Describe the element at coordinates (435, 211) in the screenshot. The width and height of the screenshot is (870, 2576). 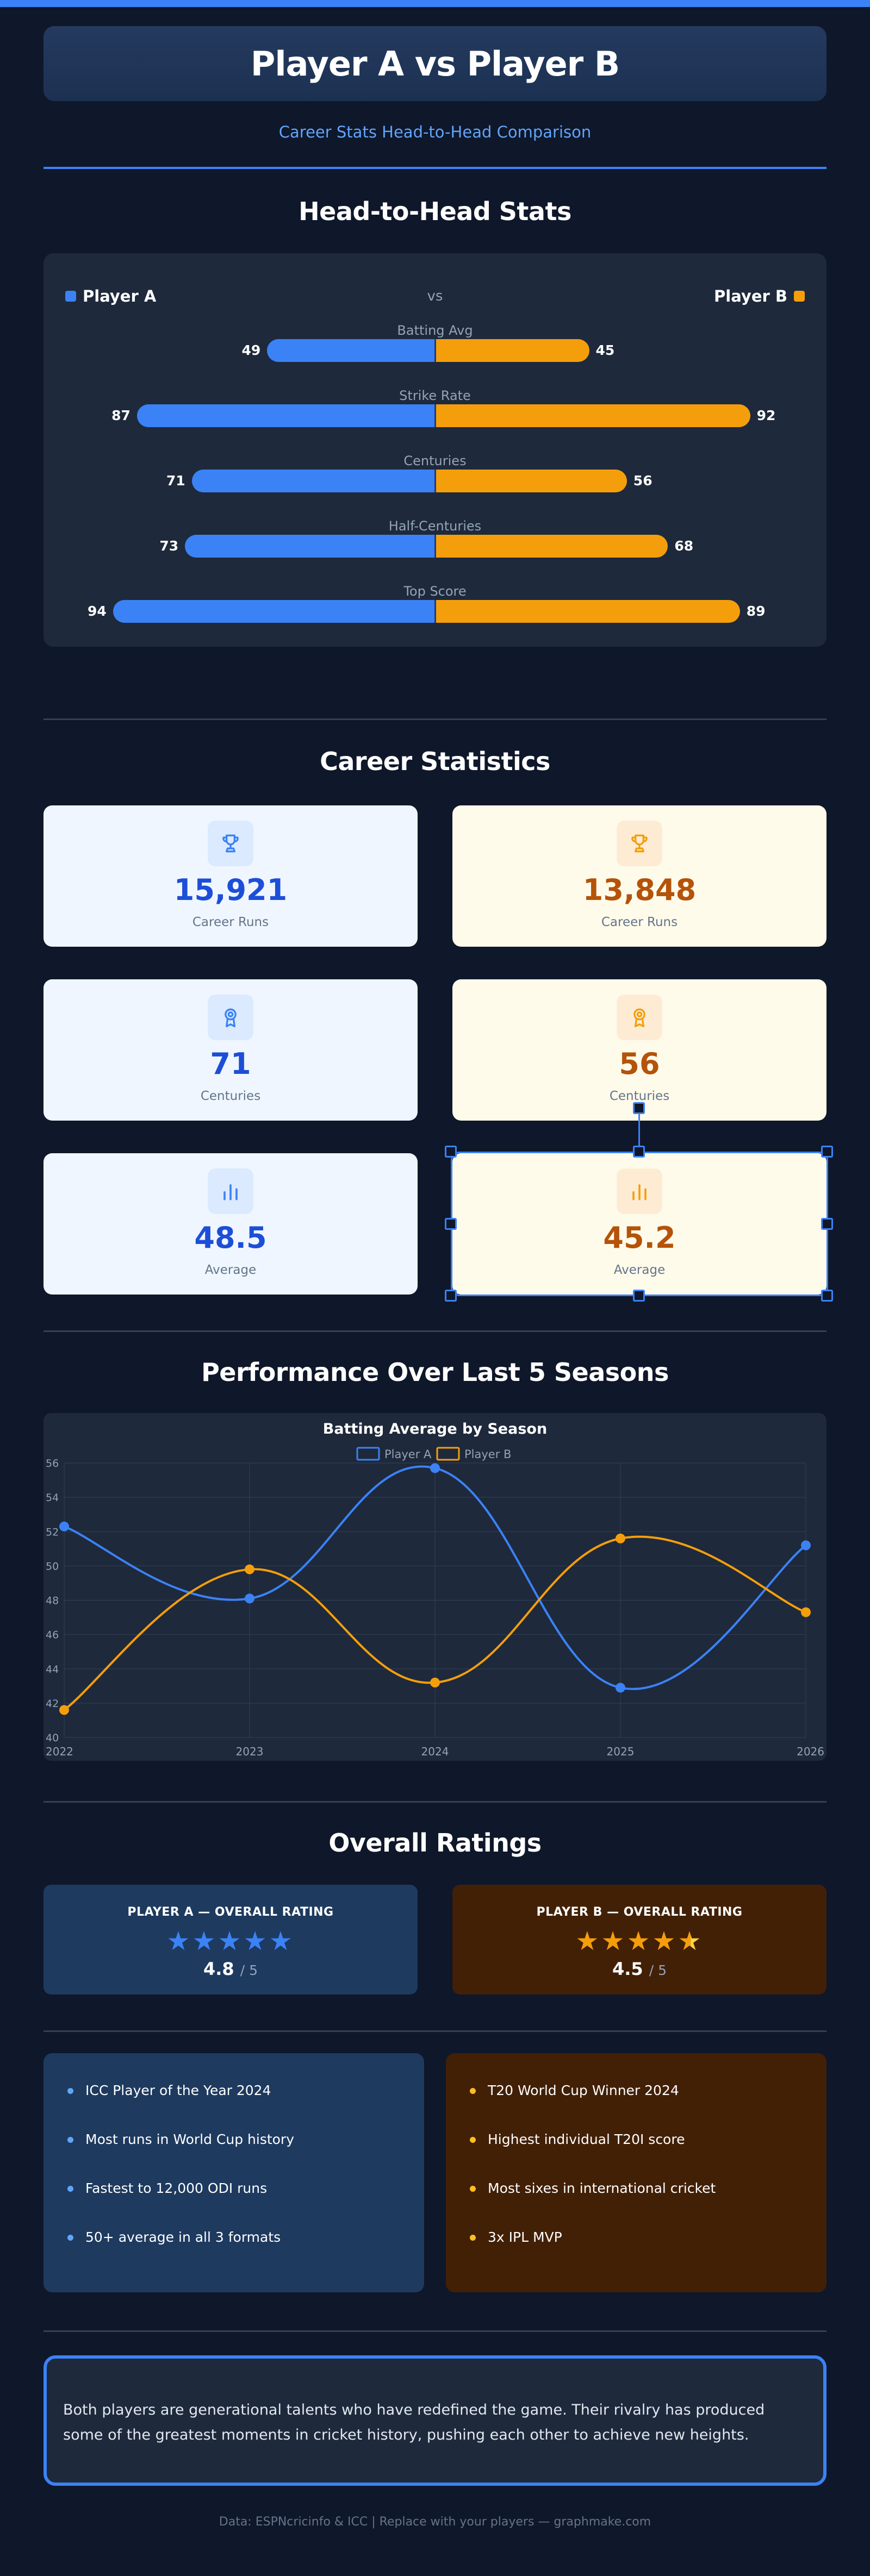
I see `h2h-section-title: Head-to-Head Stats` at that location.